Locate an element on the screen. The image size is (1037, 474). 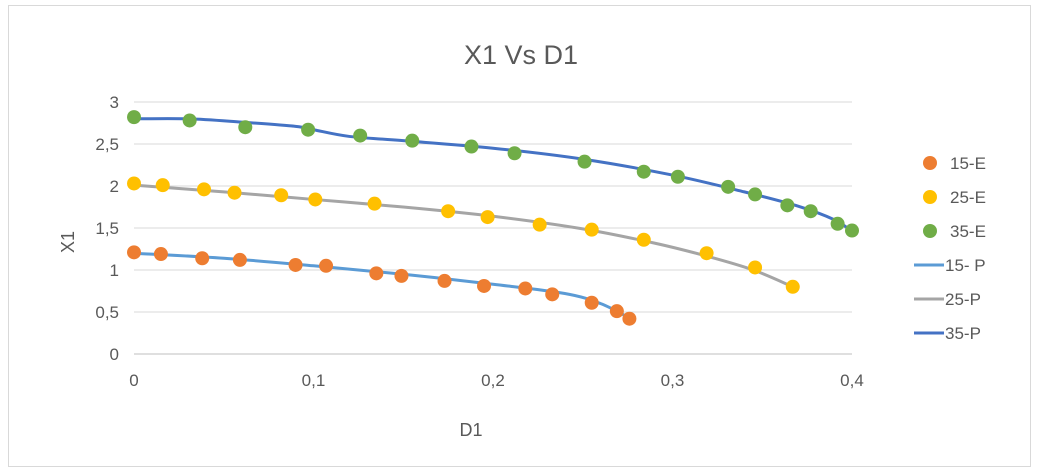
y-tick-label: 0,5 is located at coordinates (107, 312).